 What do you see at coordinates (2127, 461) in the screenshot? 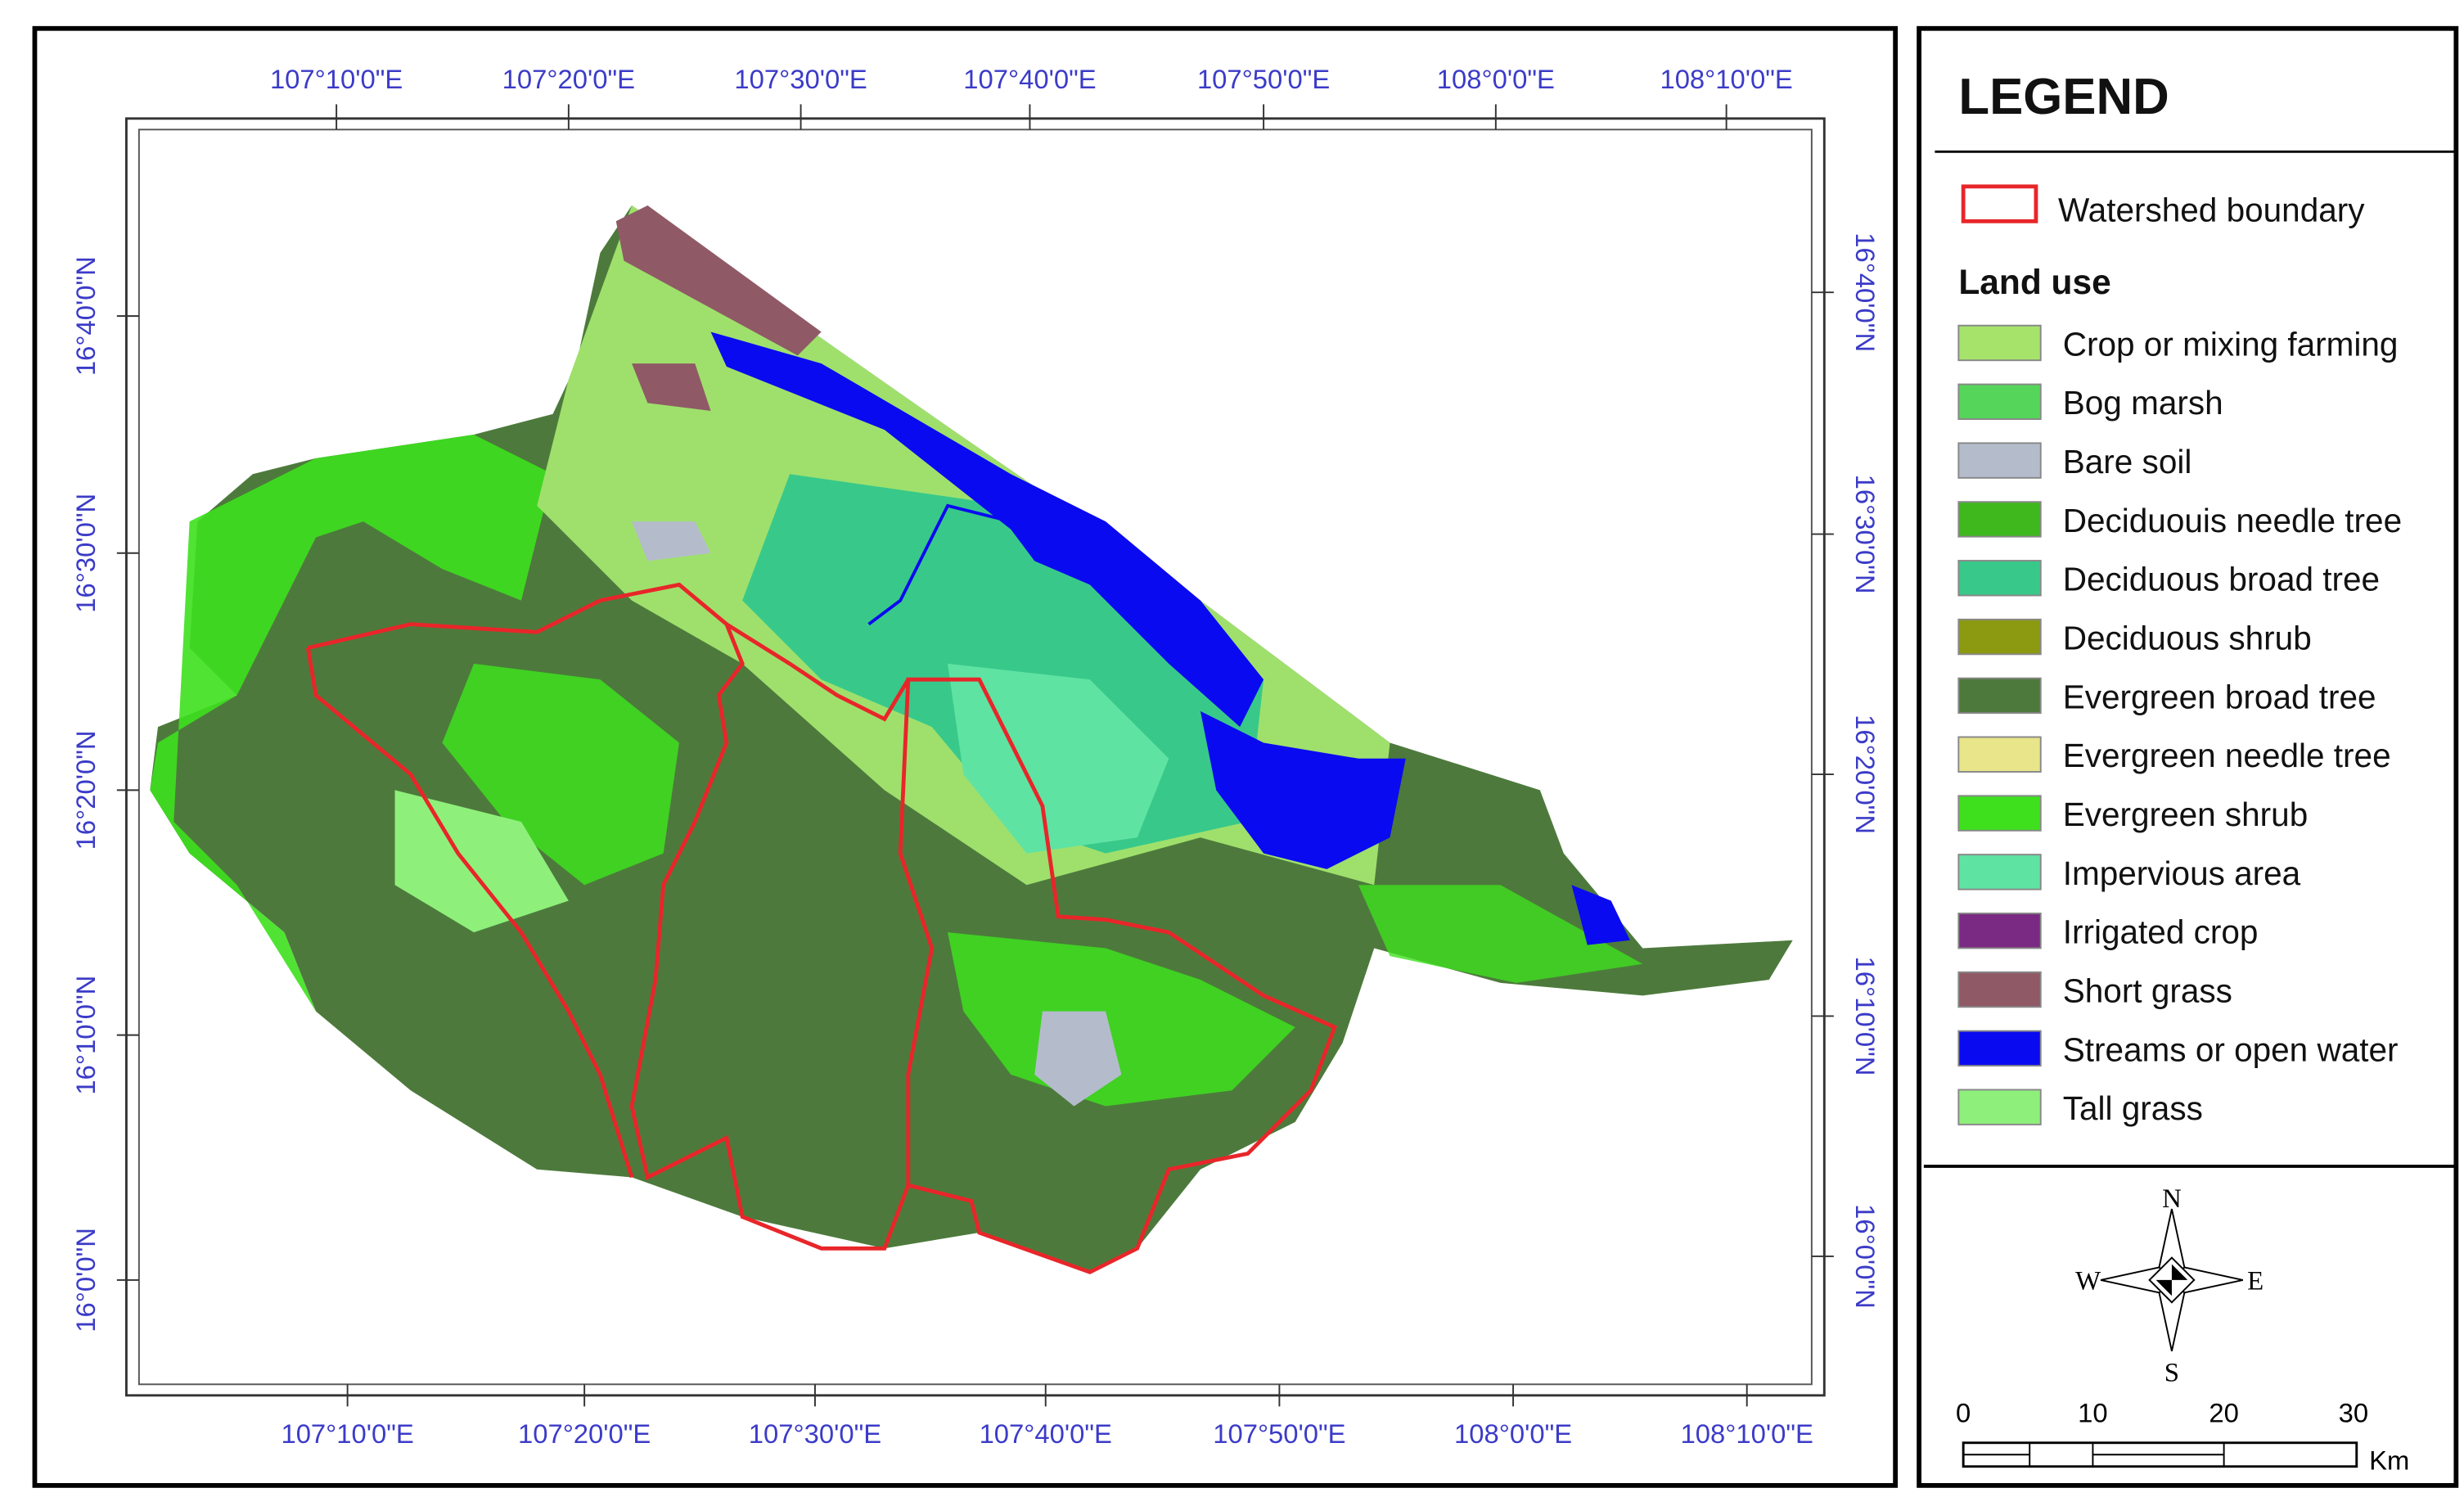
I see `legend-label: Bare soil` at bounding box center [2127, 461].